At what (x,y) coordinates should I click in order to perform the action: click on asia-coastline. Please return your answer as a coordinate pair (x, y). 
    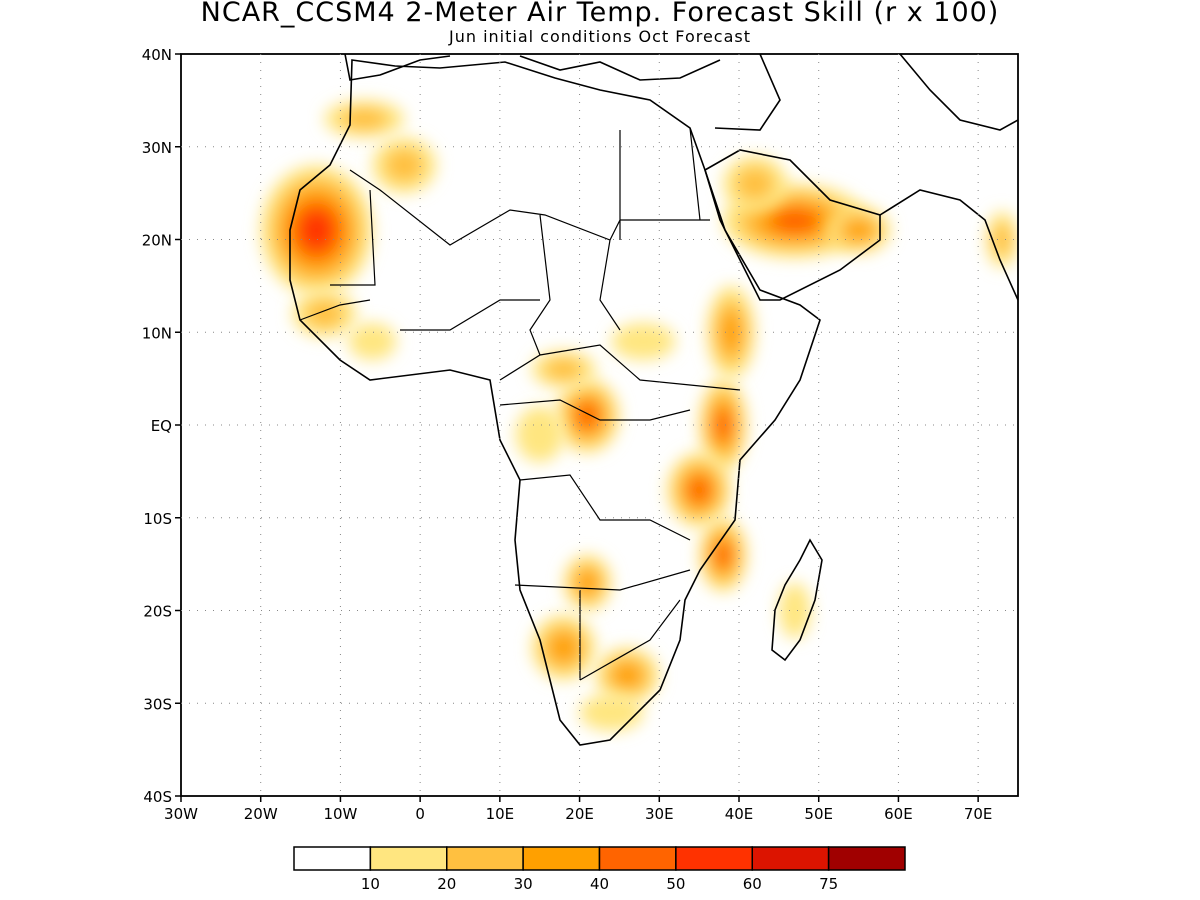
    Looking at the image, I should click on (948, 177).